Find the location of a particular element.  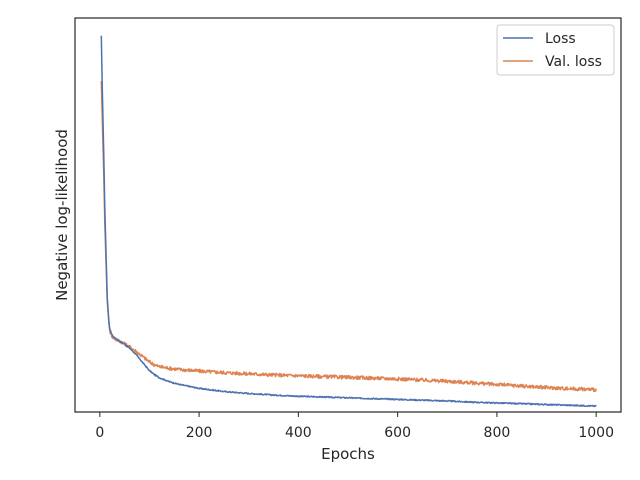

x-tick-label: 800 is located at coordinates (497, 433).